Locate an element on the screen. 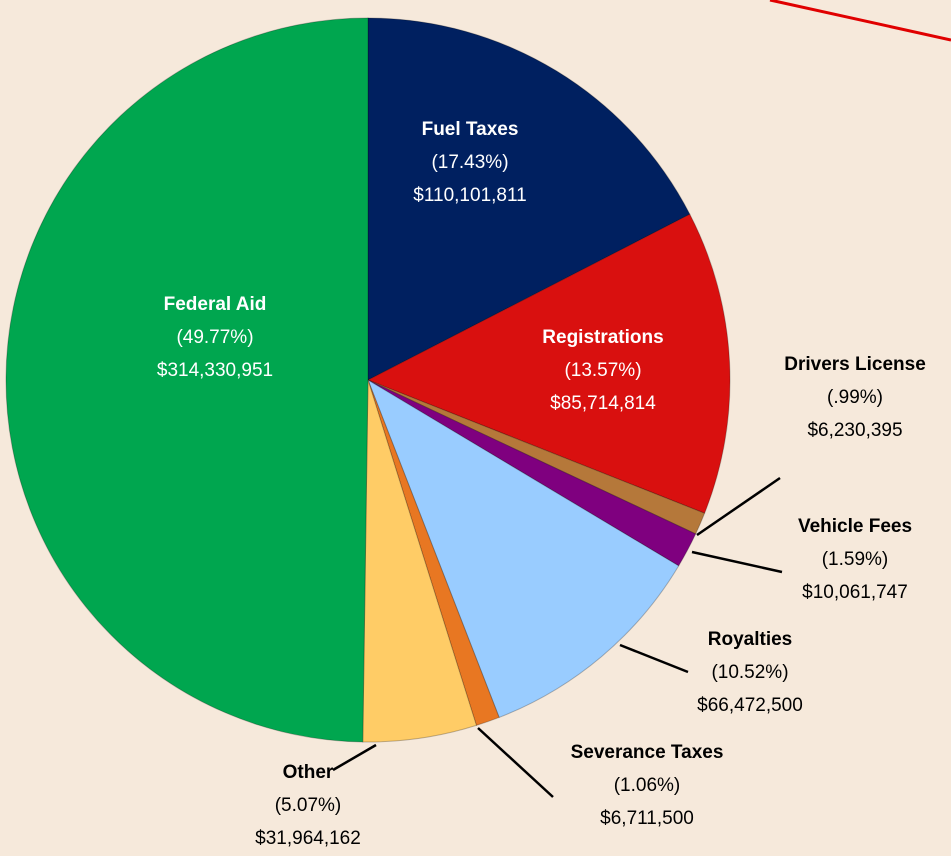 The width and height of the screenshot is (951, 856). slice-percent: (1.06%) is located at coordinates (647, 785).